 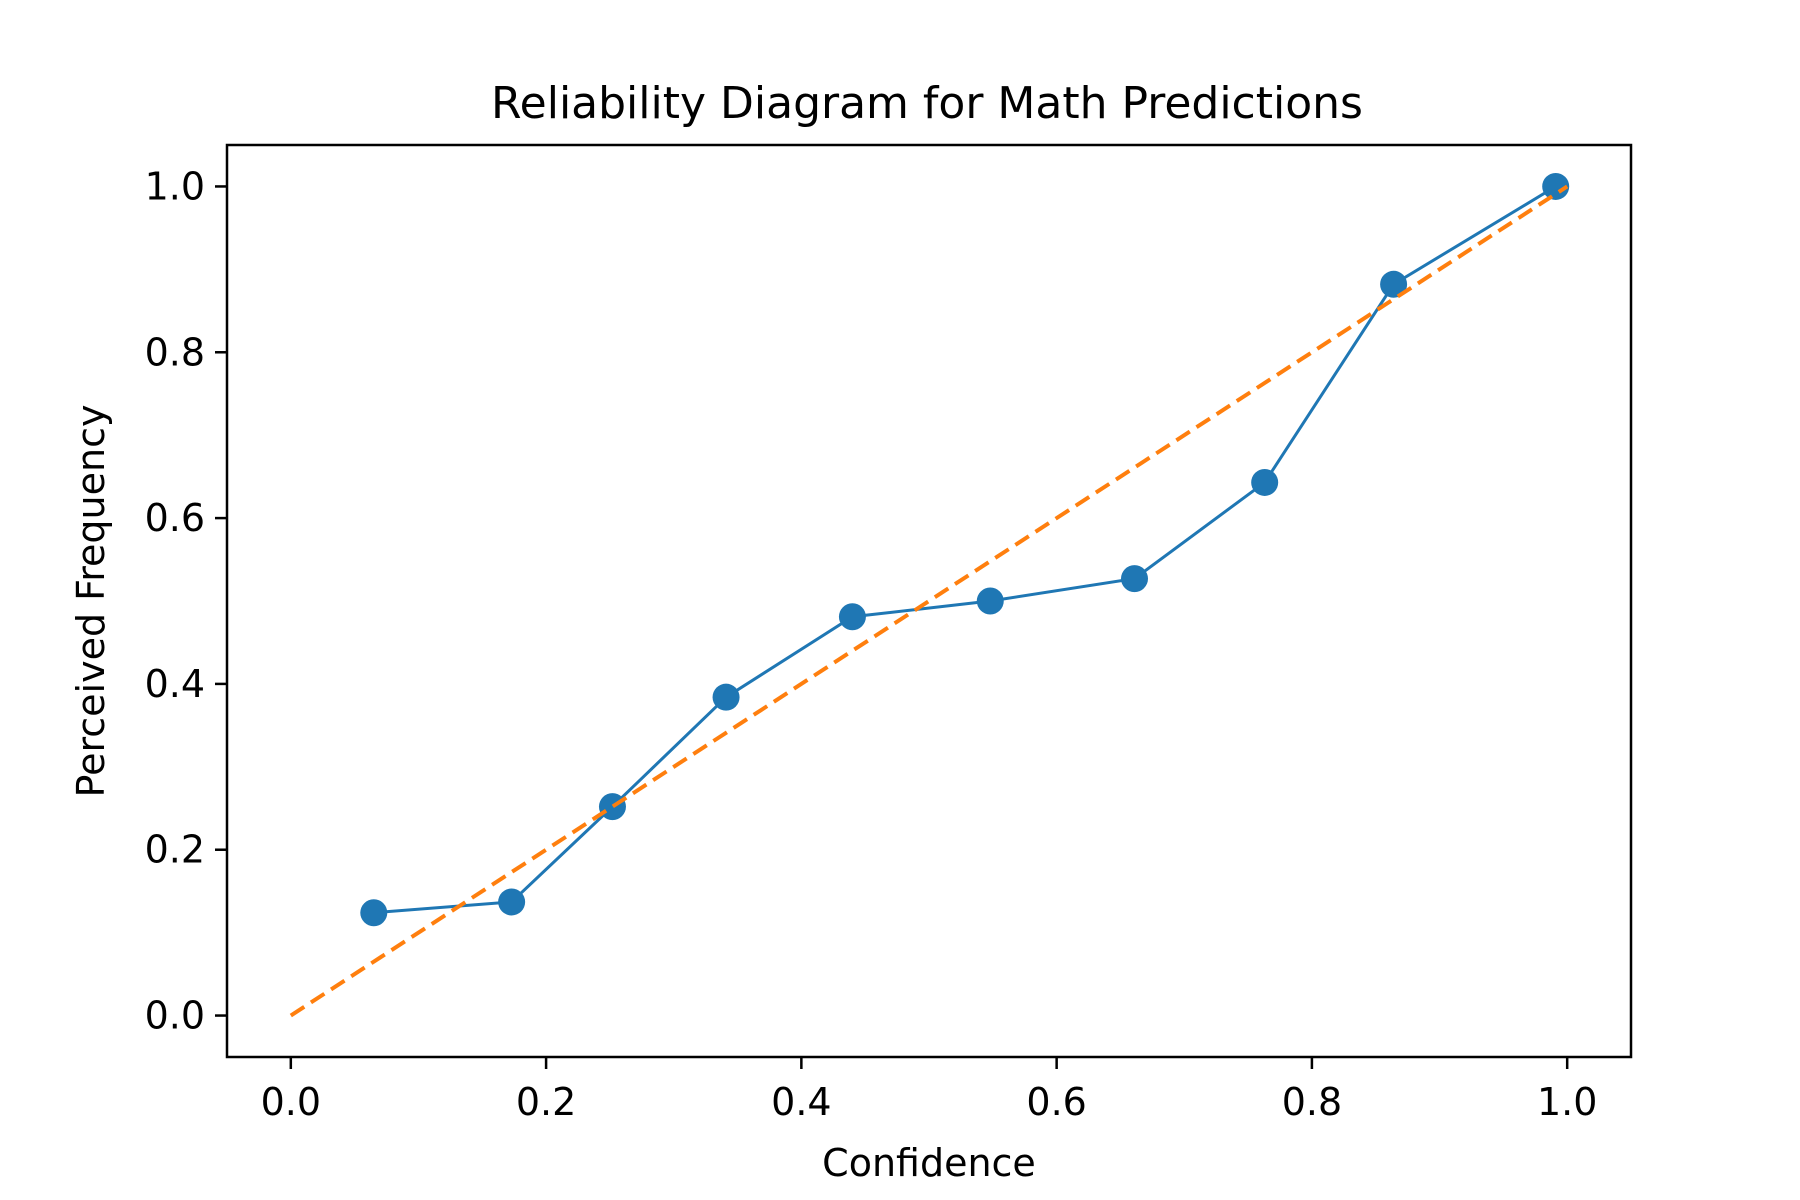 What do you see at coordinates (175, 850) in the screenshot?
I see `y-tick-label: 0.2` at bounding box center [175, 850].